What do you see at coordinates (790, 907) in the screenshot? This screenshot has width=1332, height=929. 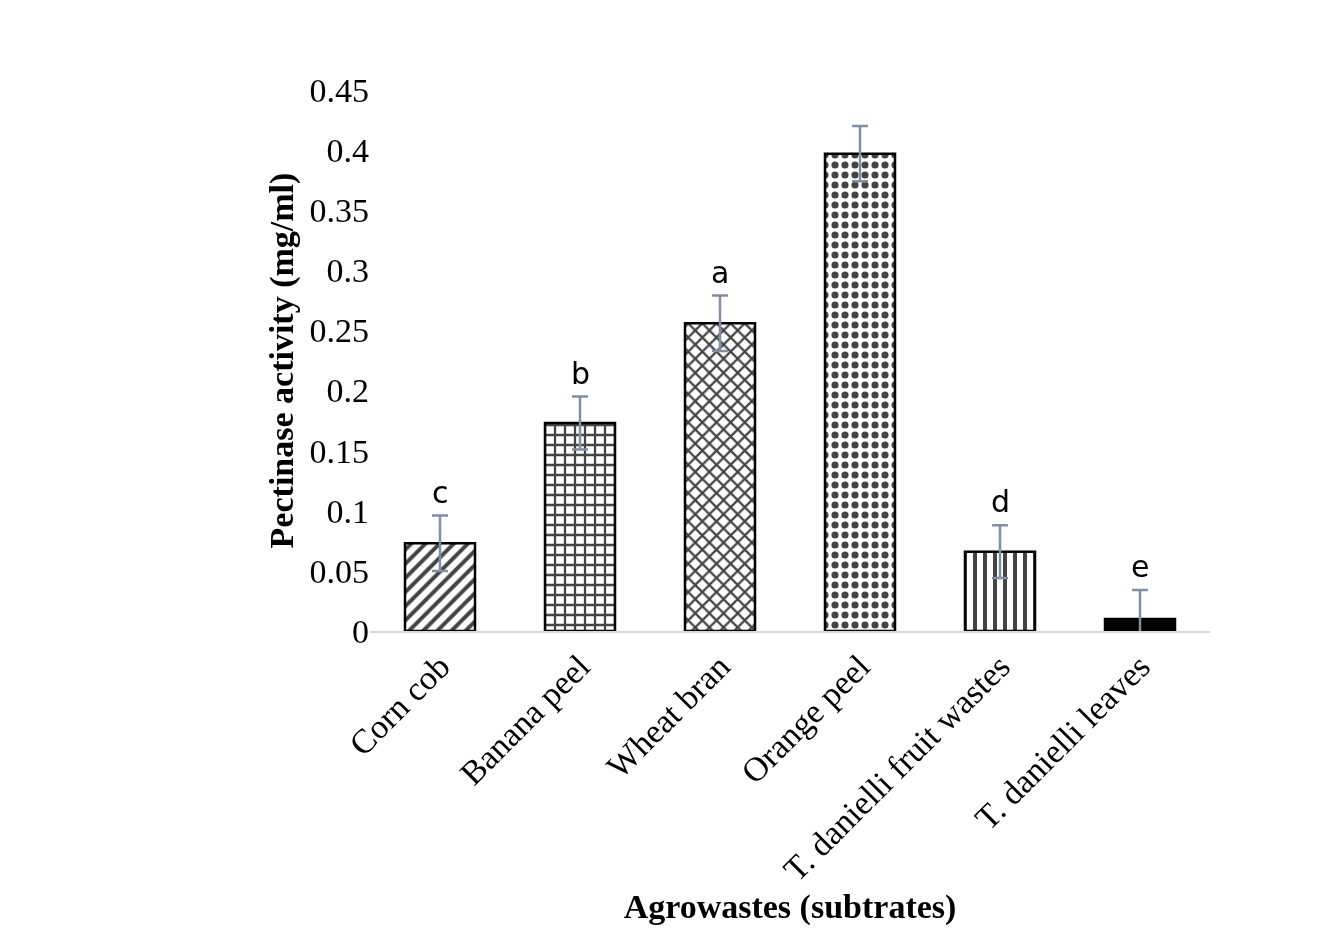 I see `x-axis-title: Agrowastes (subtrates)` at bounding box center [790, 907].